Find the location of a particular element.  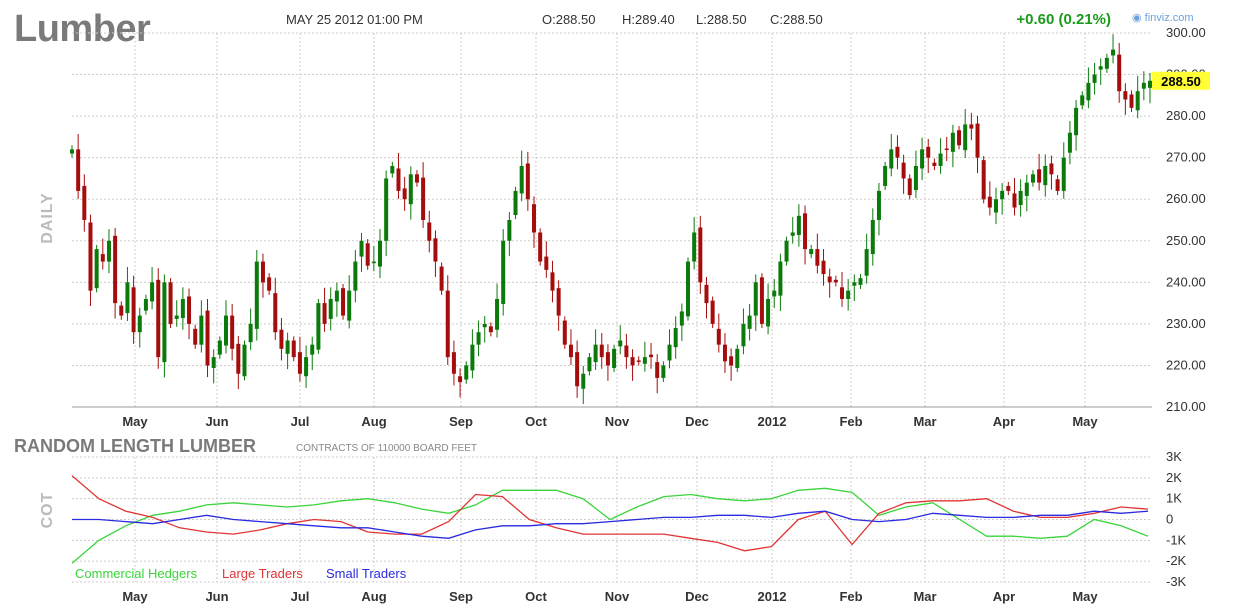

cot-x-tick: Nov is located at coordinates (617, 596).